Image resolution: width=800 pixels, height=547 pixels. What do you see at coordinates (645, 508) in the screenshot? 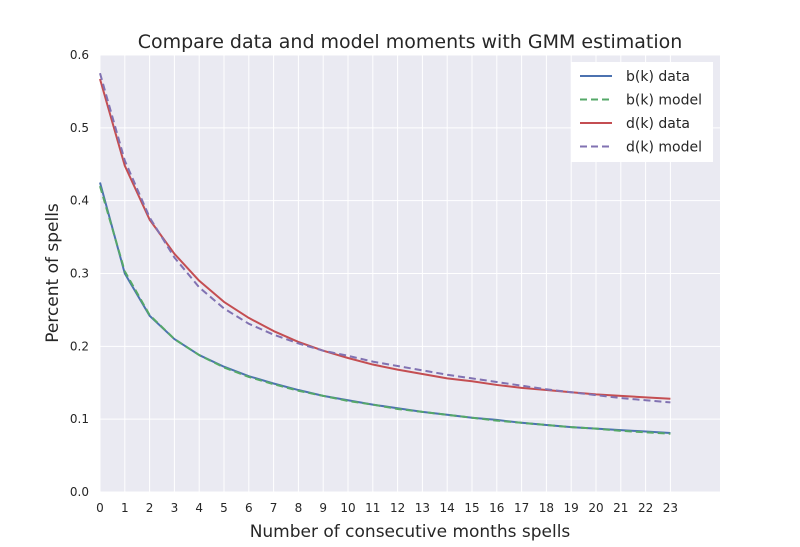
I see `x-tick-label: 22` at bounding box center [645, 508].